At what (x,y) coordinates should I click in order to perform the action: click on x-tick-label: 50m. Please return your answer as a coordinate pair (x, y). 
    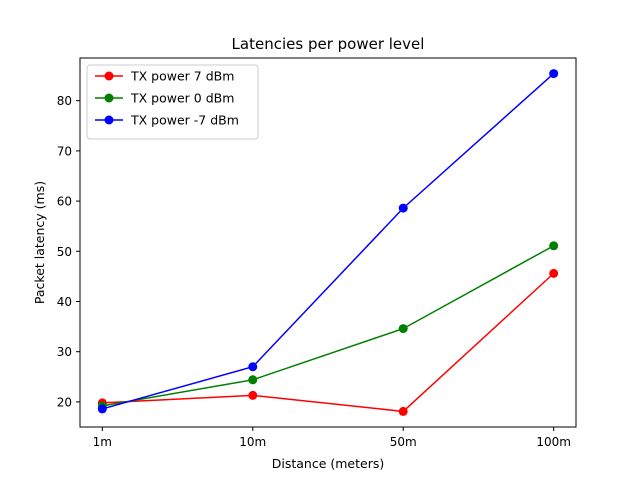
    Looking at the image, I should click on (403, 442).